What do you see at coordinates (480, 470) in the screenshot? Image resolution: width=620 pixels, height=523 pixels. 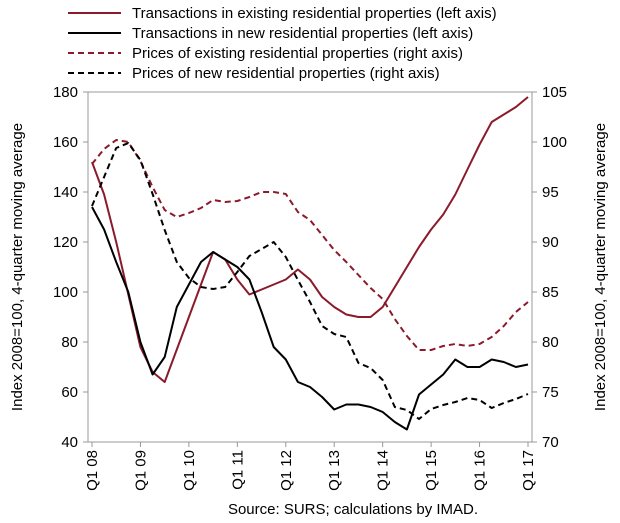 I see `x-tick-label: Q1 16` at bounding box center [480, 470].